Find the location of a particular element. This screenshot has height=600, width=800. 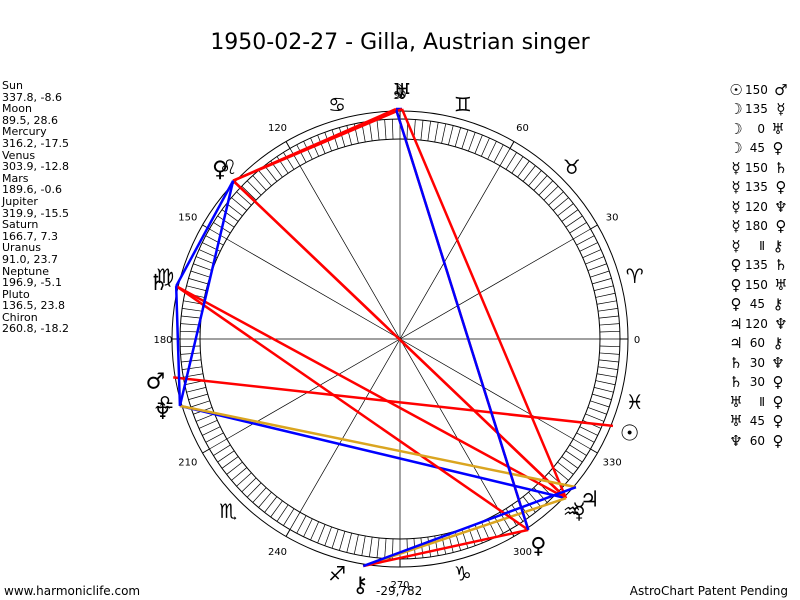

degree-label-300: 300 is located at coordinates (522, 552).